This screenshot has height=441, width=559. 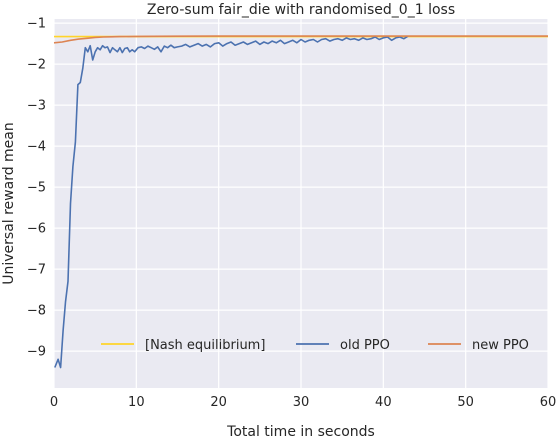 I want to click on y-tick-label: −6, so click(x=36, y=229).